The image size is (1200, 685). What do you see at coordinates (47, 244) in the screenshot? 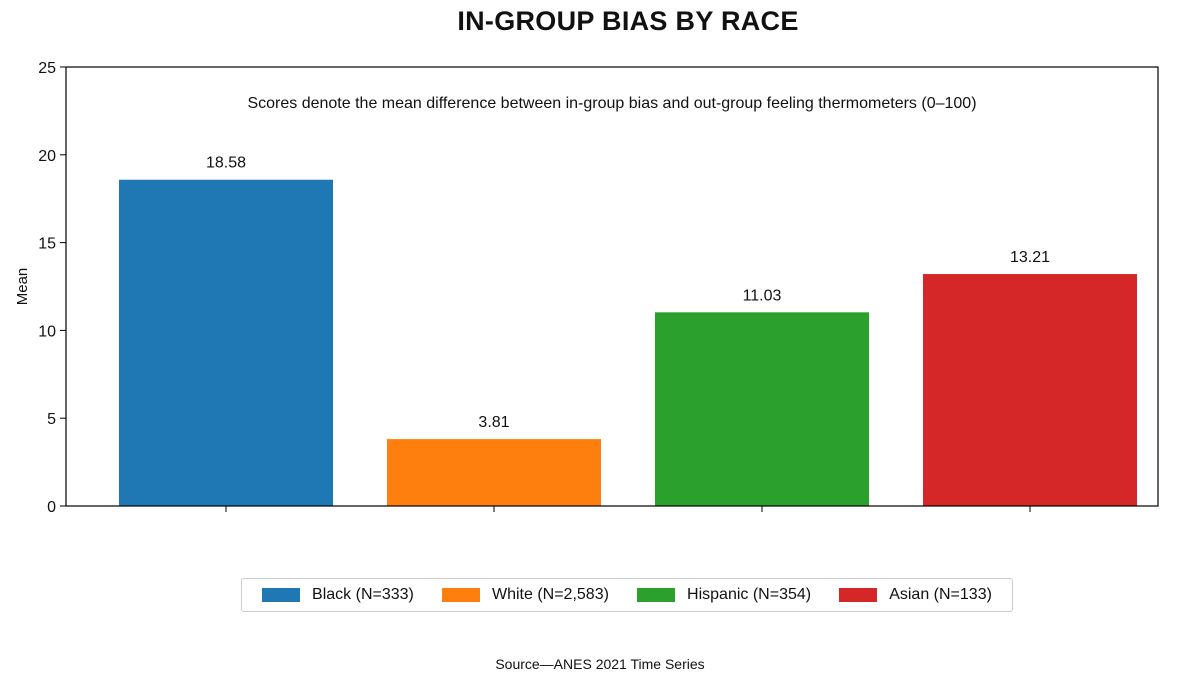
I see `y-tick-label: 15` at bounding box center [47, 244].